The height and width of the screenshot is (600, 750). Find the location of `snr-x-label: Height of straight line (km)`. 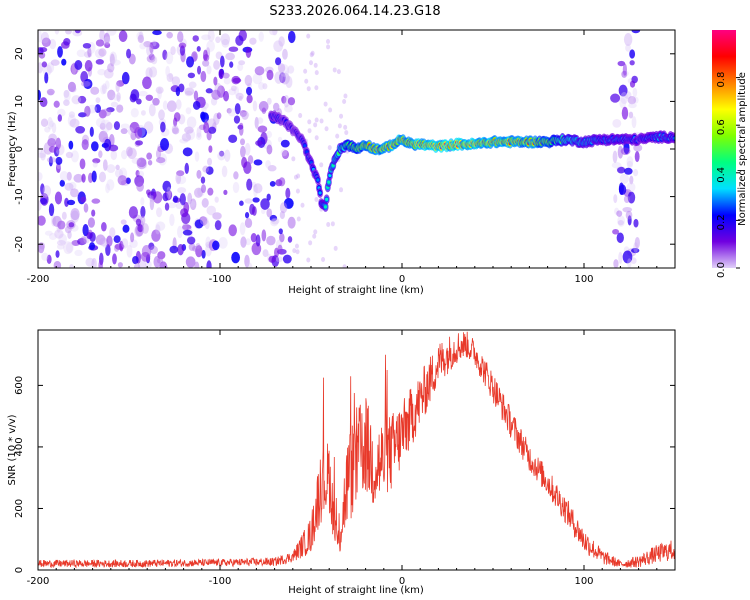

snr-x-label: Height of straight line (km) is located at coordinates (356, 590).